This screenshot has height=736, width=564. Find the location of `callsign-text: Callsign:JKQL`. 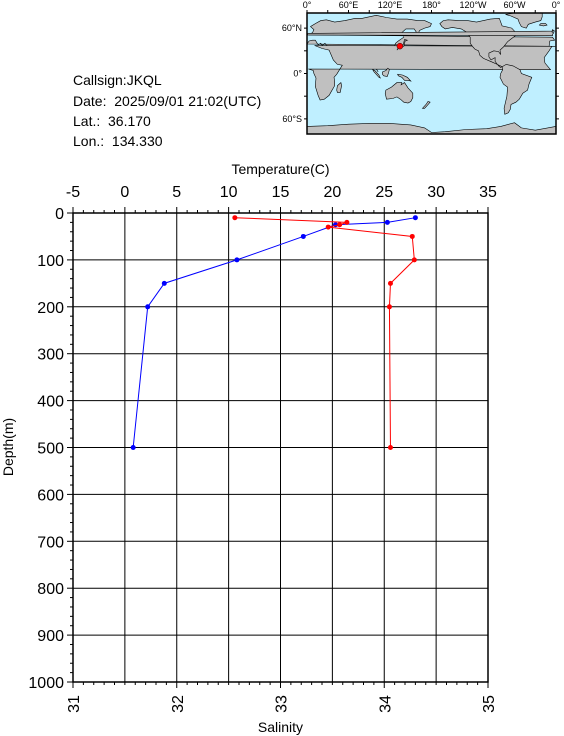

callsign-text: Callsign:JKQL is located at coordinates (117, 80).